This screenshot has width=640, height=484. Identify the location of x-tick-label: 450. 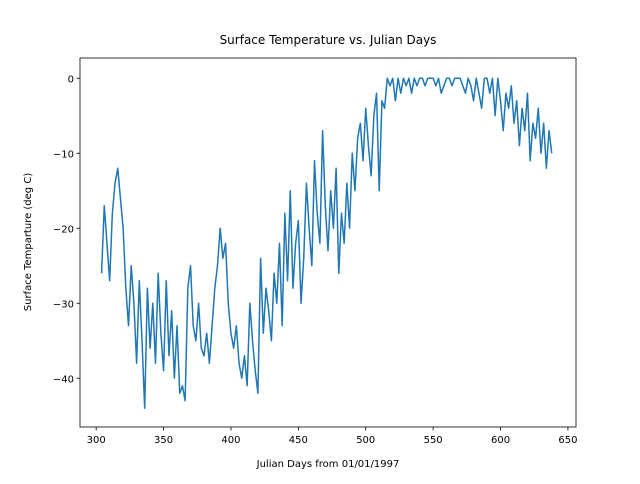
(298, 440).